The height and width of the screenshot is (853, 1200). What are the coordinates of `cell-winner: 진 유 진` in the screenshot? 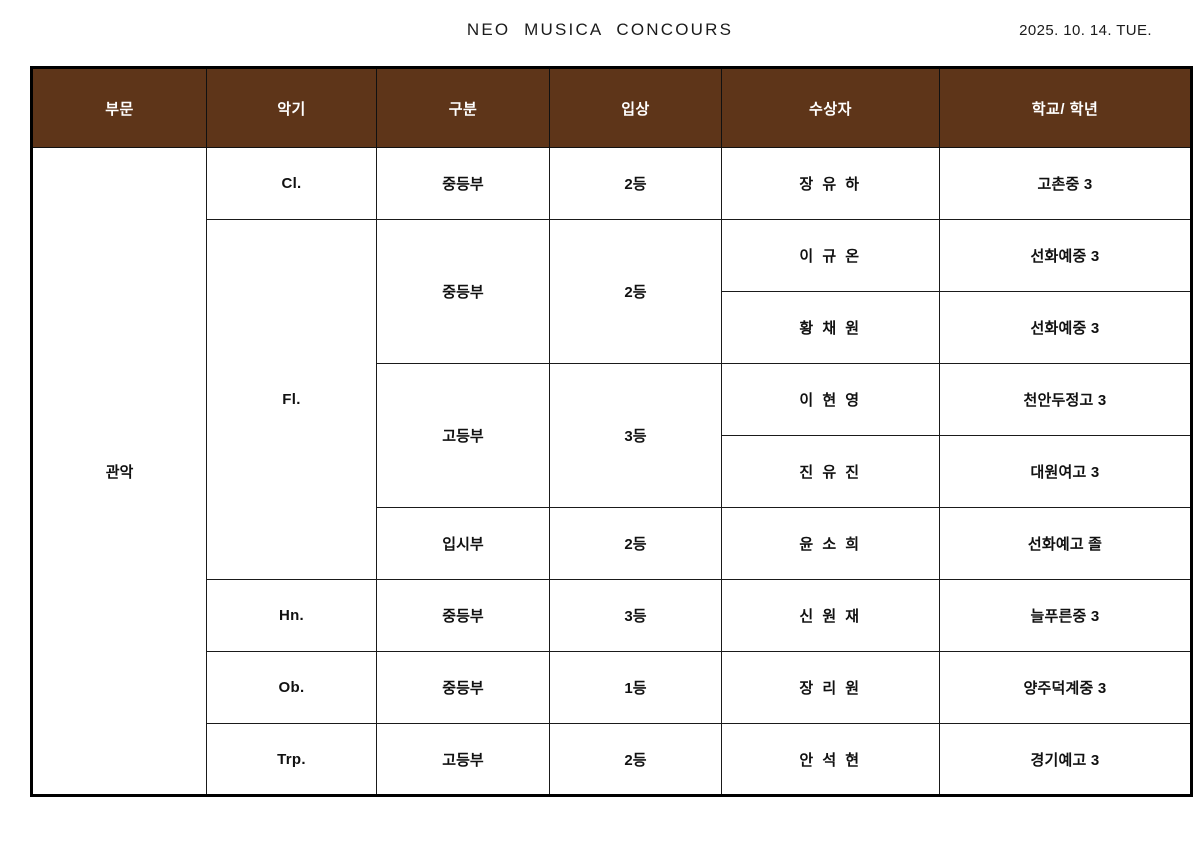 It's located at (830, 471).